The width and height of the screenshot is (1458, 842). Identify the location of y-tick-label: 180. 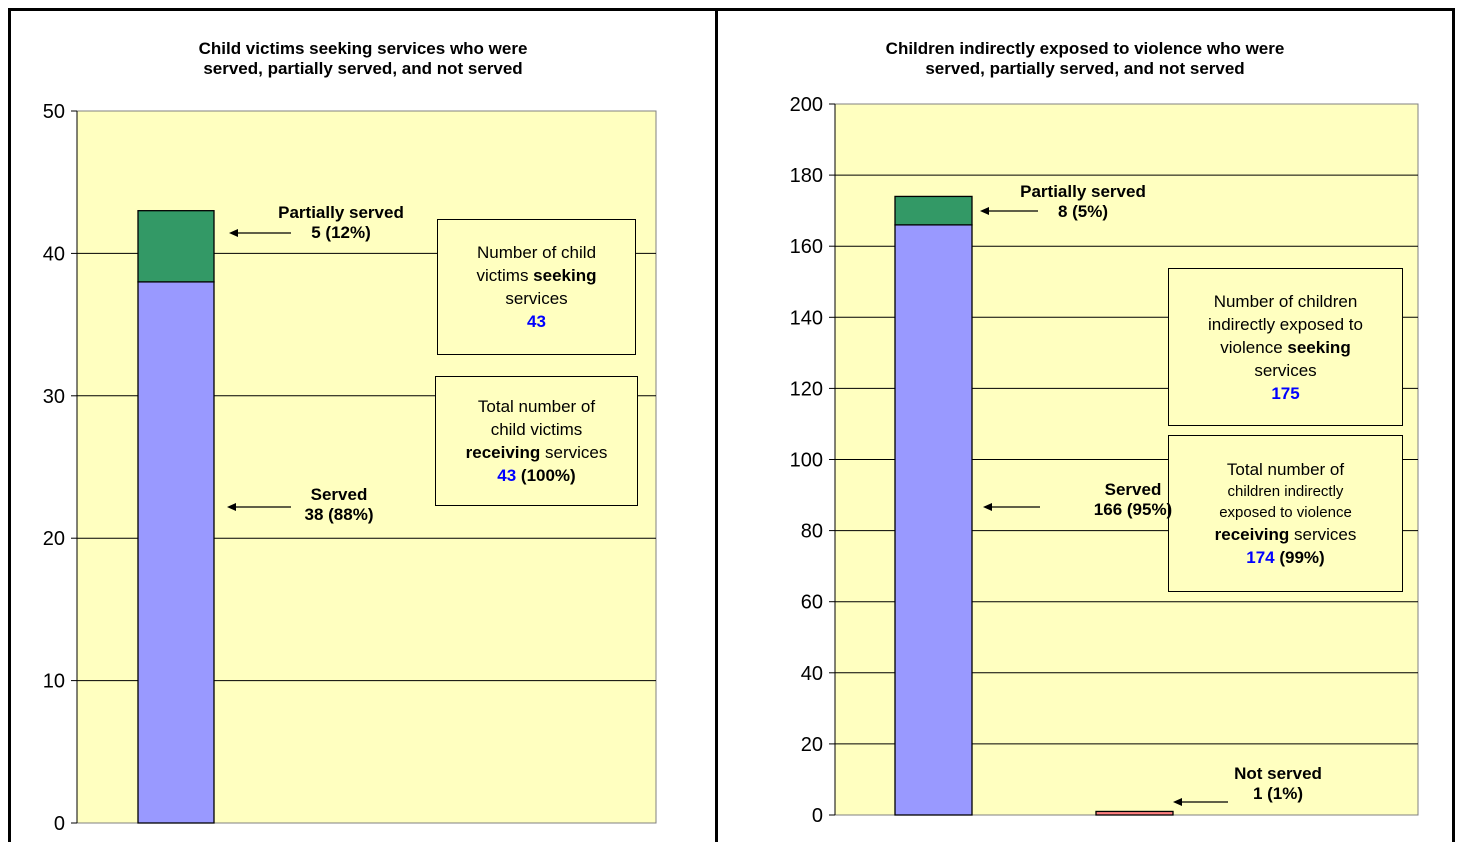
(806, 176).